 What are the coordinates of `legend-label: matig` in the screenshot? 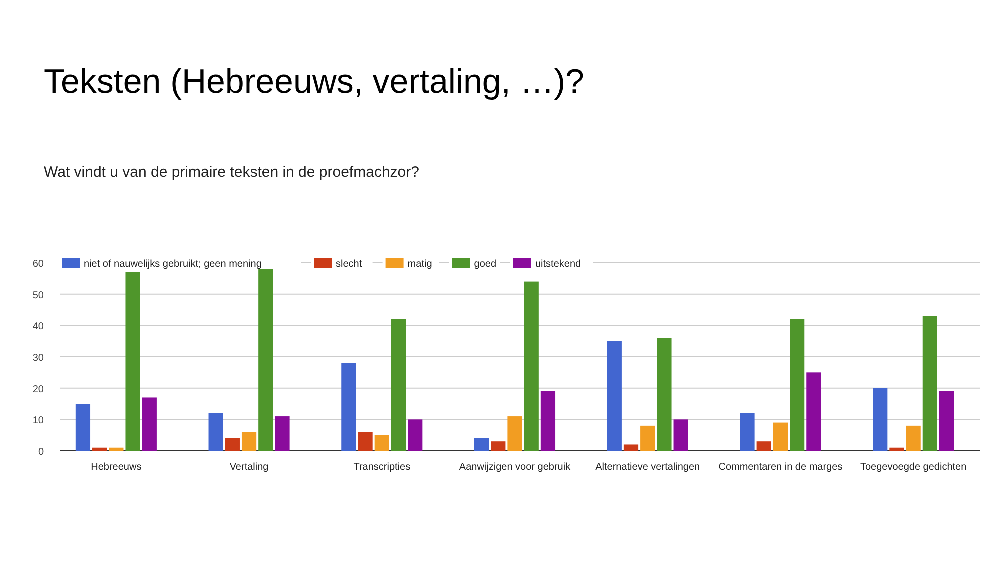 It's located at (420, 264).